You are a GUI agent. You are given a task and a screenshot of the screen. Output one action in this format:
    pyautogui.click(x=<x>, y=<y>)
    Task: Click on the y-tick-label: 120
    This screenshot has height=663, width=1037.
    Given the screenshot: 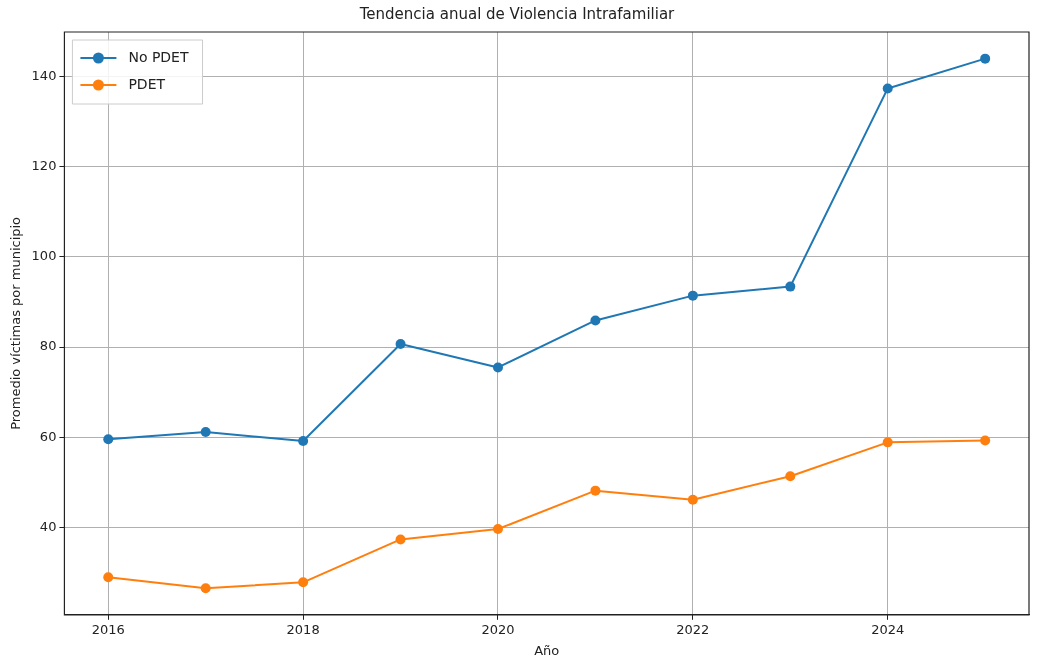 What is the action you would take?
    pyautogui.click(x=44, y=165)
    